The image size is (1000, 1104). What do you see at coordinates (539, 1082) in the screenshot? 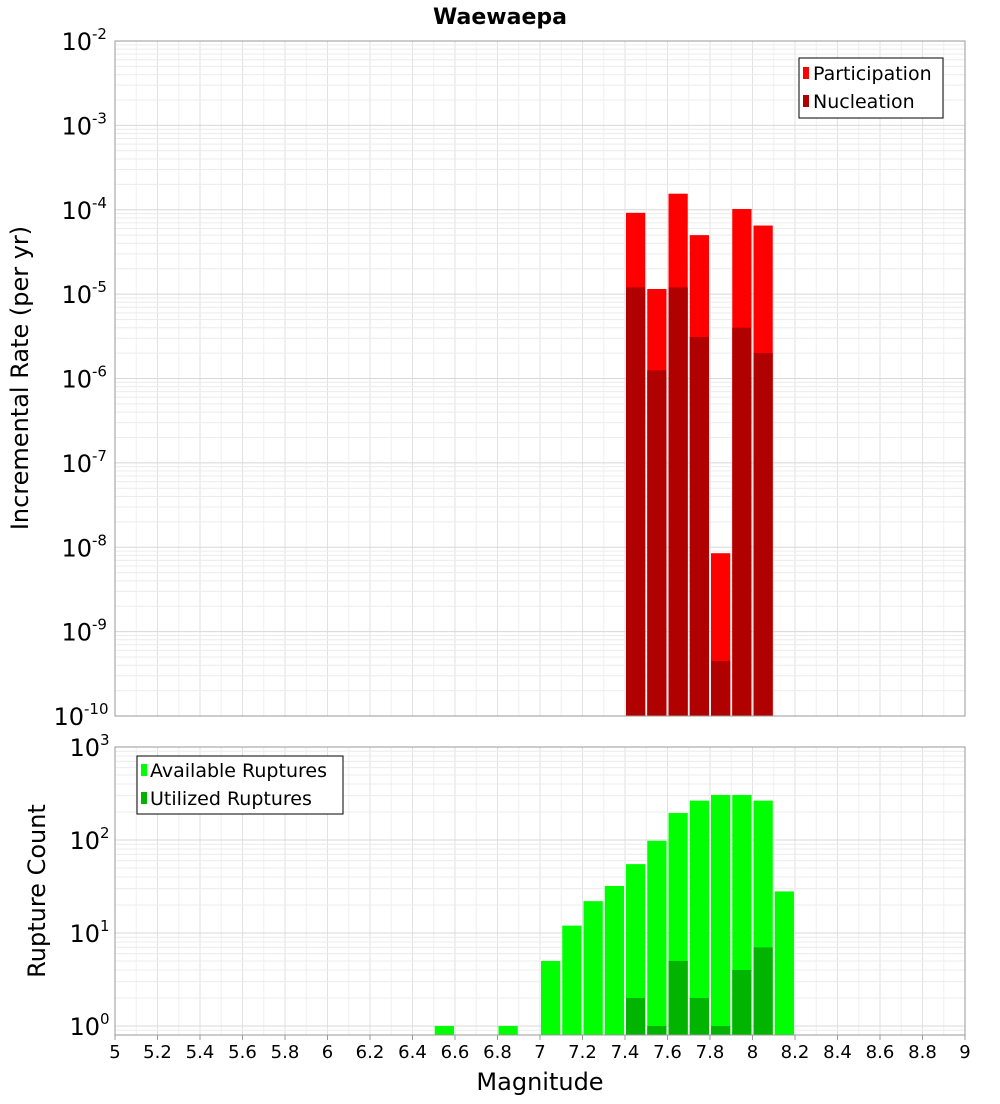
I see `x-axis-label: Magnitude` at bounding box center [539, 1082].